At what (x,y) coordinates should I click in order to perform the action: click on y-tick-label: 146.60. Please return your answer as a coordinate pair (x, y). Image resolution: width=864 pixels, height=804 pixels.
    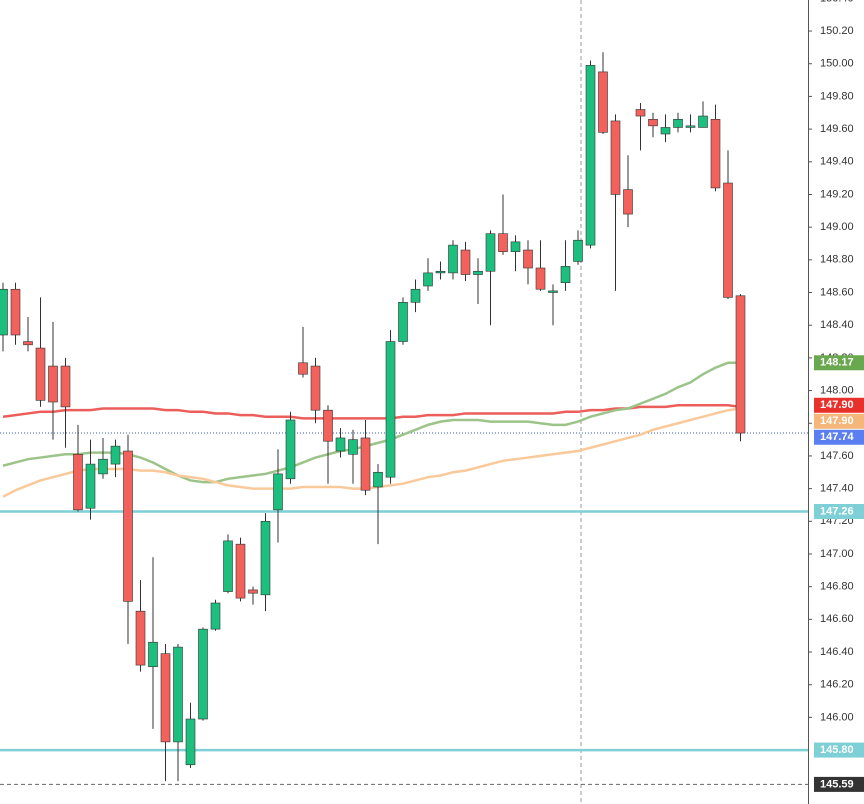
    Looking at the image, I should click on (837, 619).